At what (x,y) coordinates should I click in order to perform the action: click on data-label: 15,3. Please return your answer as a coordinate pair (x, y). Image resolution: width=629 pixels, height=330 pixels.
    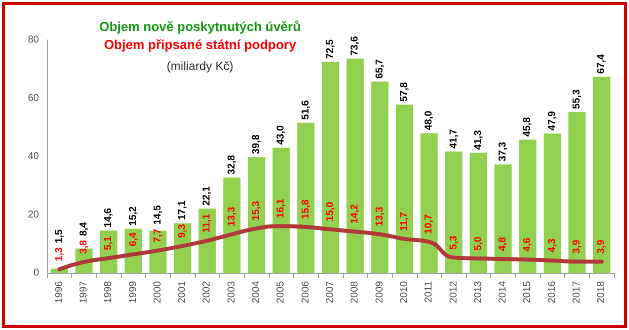
    Looking at the image, I should click on (256, 210).